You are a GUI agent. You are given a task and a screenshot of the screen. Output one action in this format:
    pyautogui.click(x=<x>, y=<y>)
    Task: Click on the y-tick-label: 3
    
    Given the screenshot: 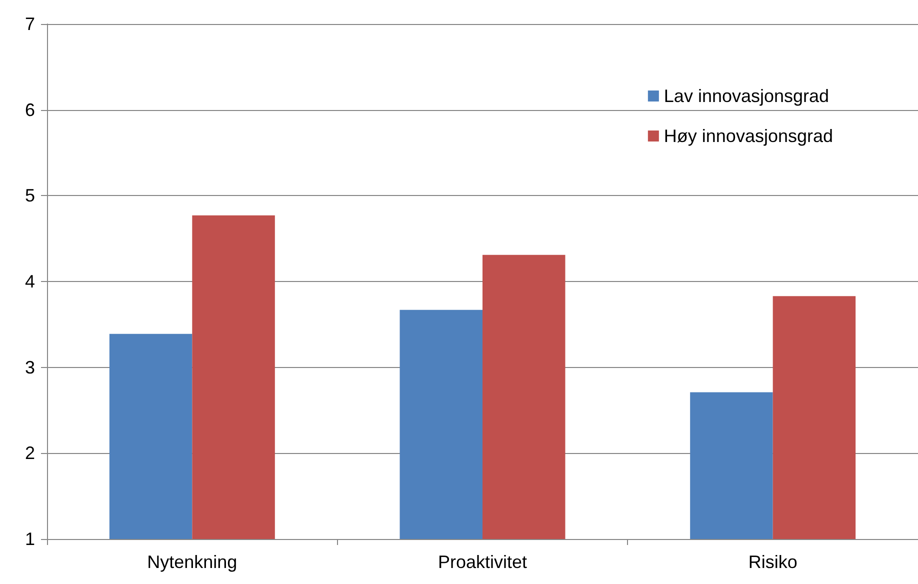 What is the action you would take?
    pyautogui.click(x=29, y=367)
    